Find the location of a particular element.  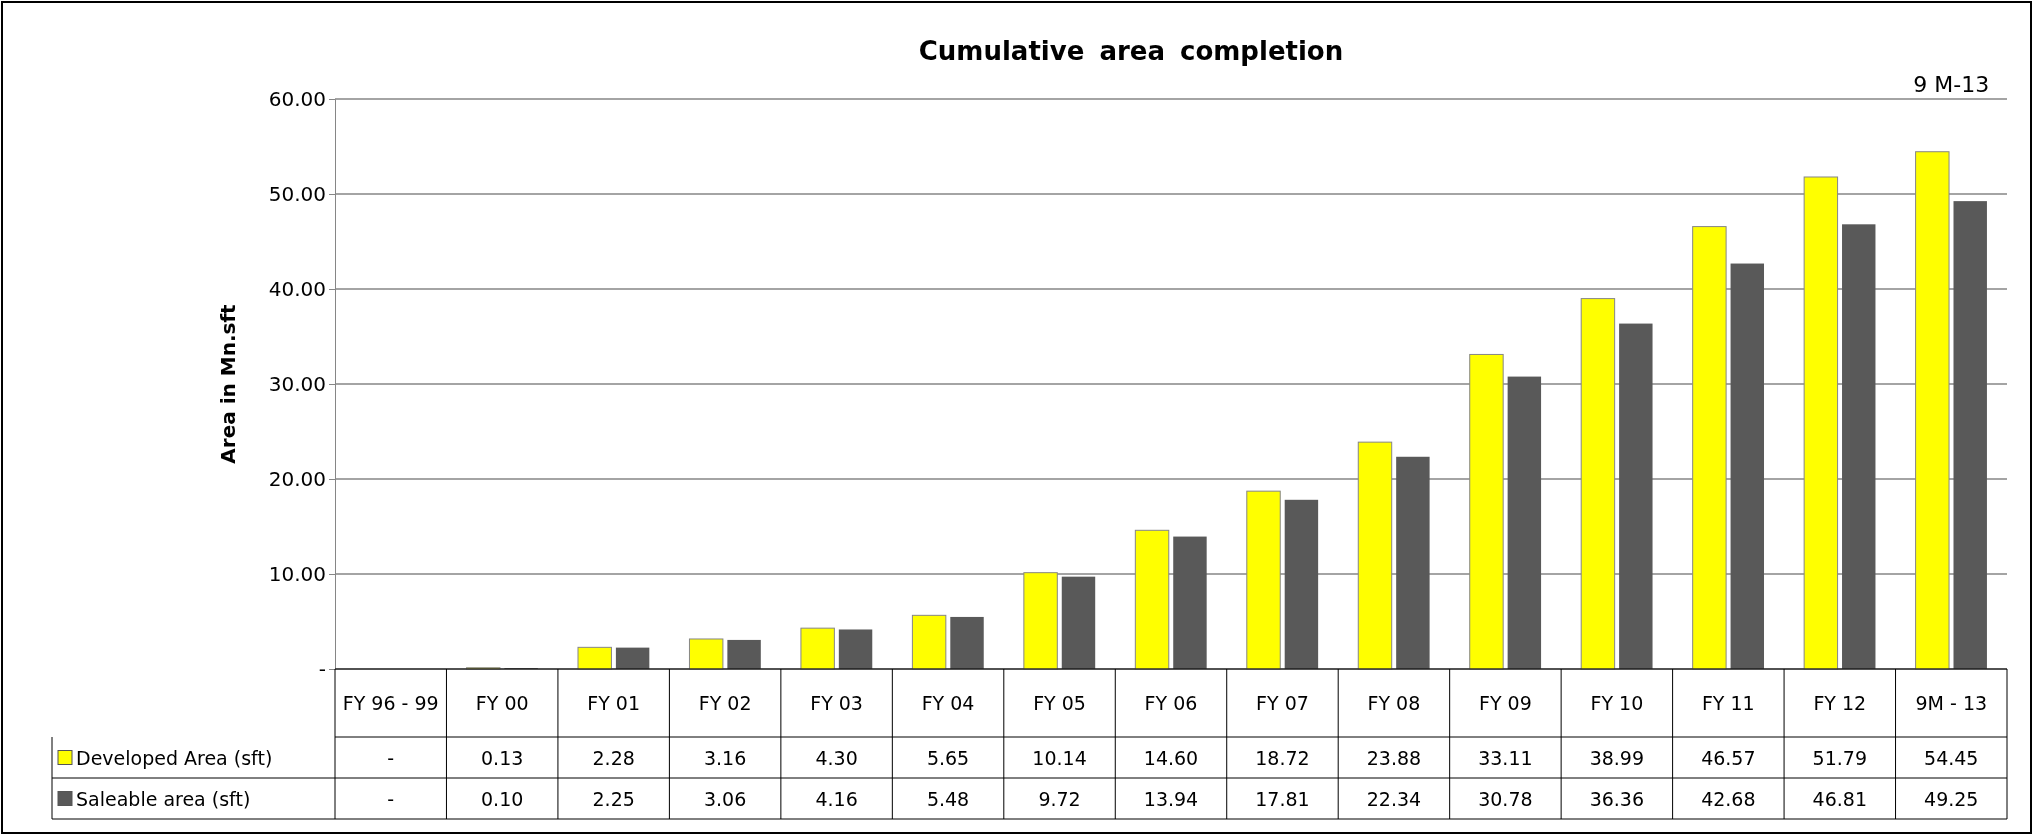

data-label: 2.28 is located at coordinates (613, 757).